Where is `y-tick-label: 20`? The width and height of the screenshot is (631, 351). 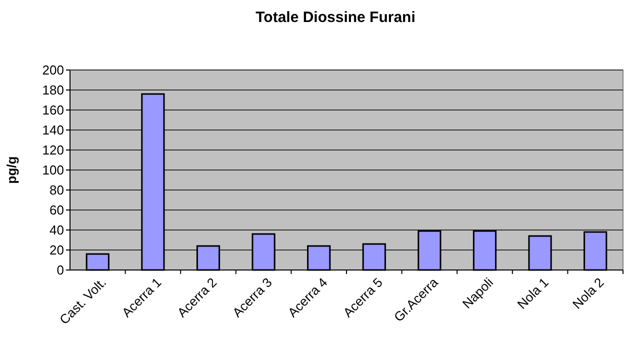 y-tick-label: 20 is located at coordinates (57, 250).